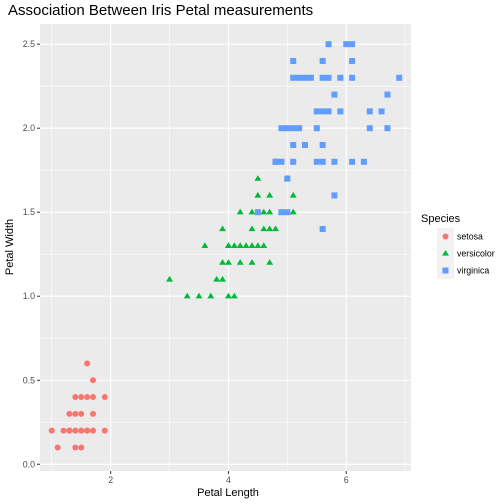  What do you see at coordinates (346, 480) in the screenshot?
I see `x-tick-label: 6` at bounding box center [346, 480].